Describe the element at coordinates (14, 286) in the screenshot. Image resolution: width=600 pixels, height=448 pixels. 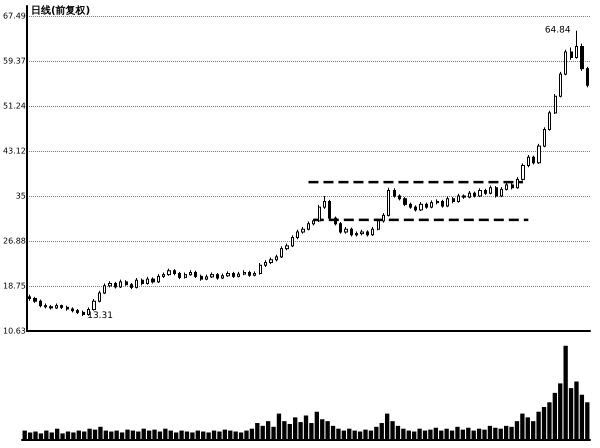
I see `y-tick-label: 18.75` at that location.